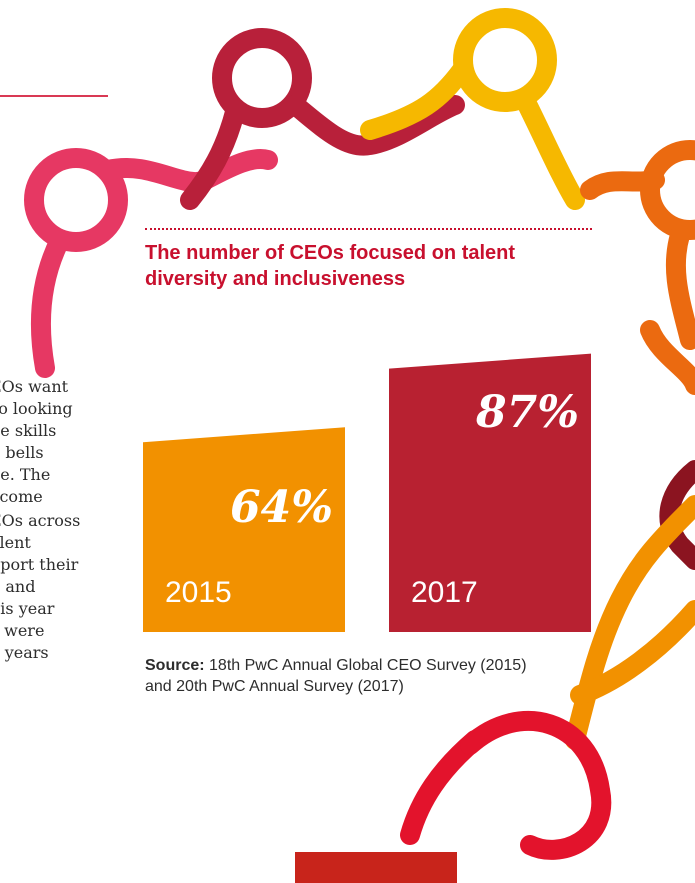 Image resolution: width=695 pixels, height=883 pixels. What do you see at coordinates (472, 109) in the screenshot?
I see `yellow-figure` at bounding box center [472, 109].